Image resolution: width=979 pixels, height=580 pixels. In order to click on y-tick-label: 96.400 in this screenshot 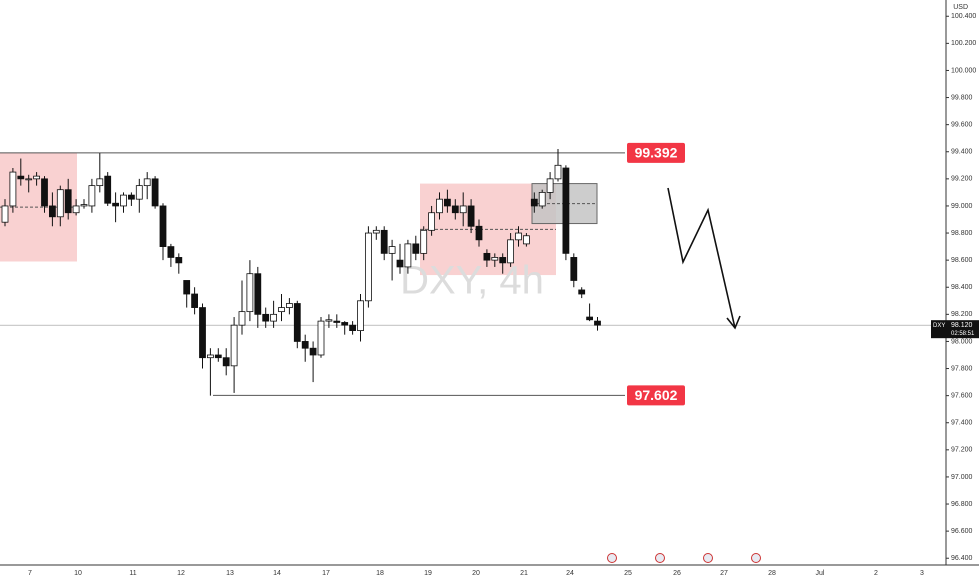, I will do `click(962, 558)`.